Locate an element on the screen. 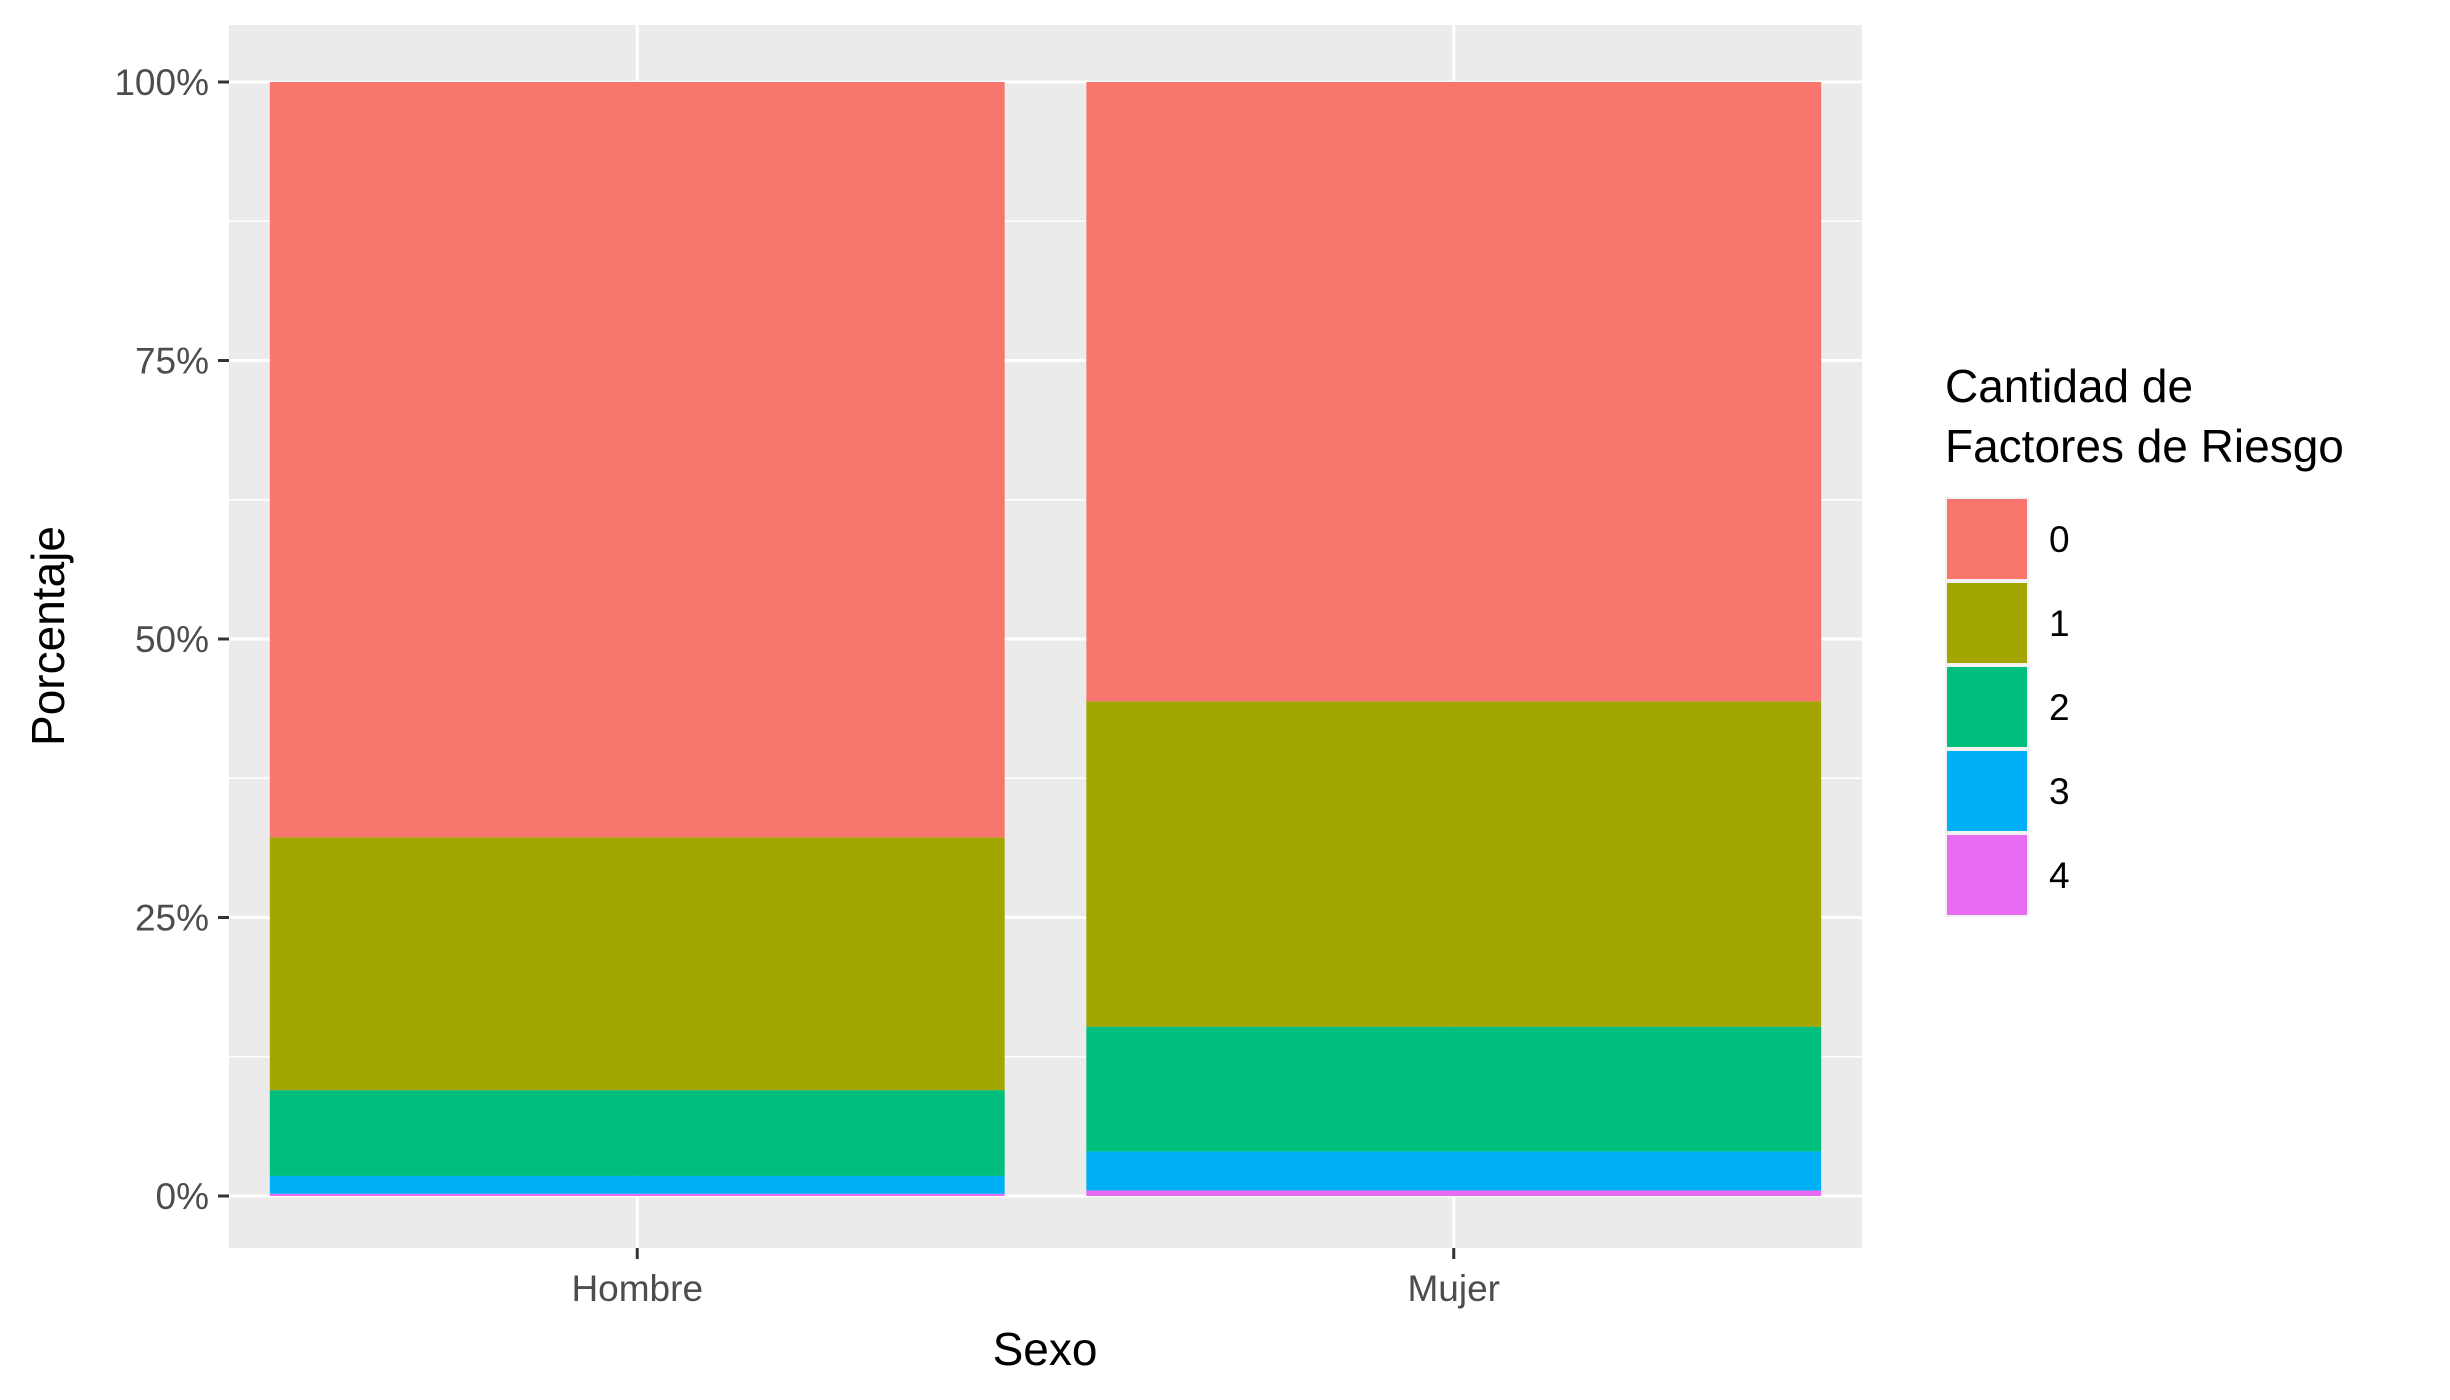  legend-label-1: 1 is located at coordinates (2059, 623).